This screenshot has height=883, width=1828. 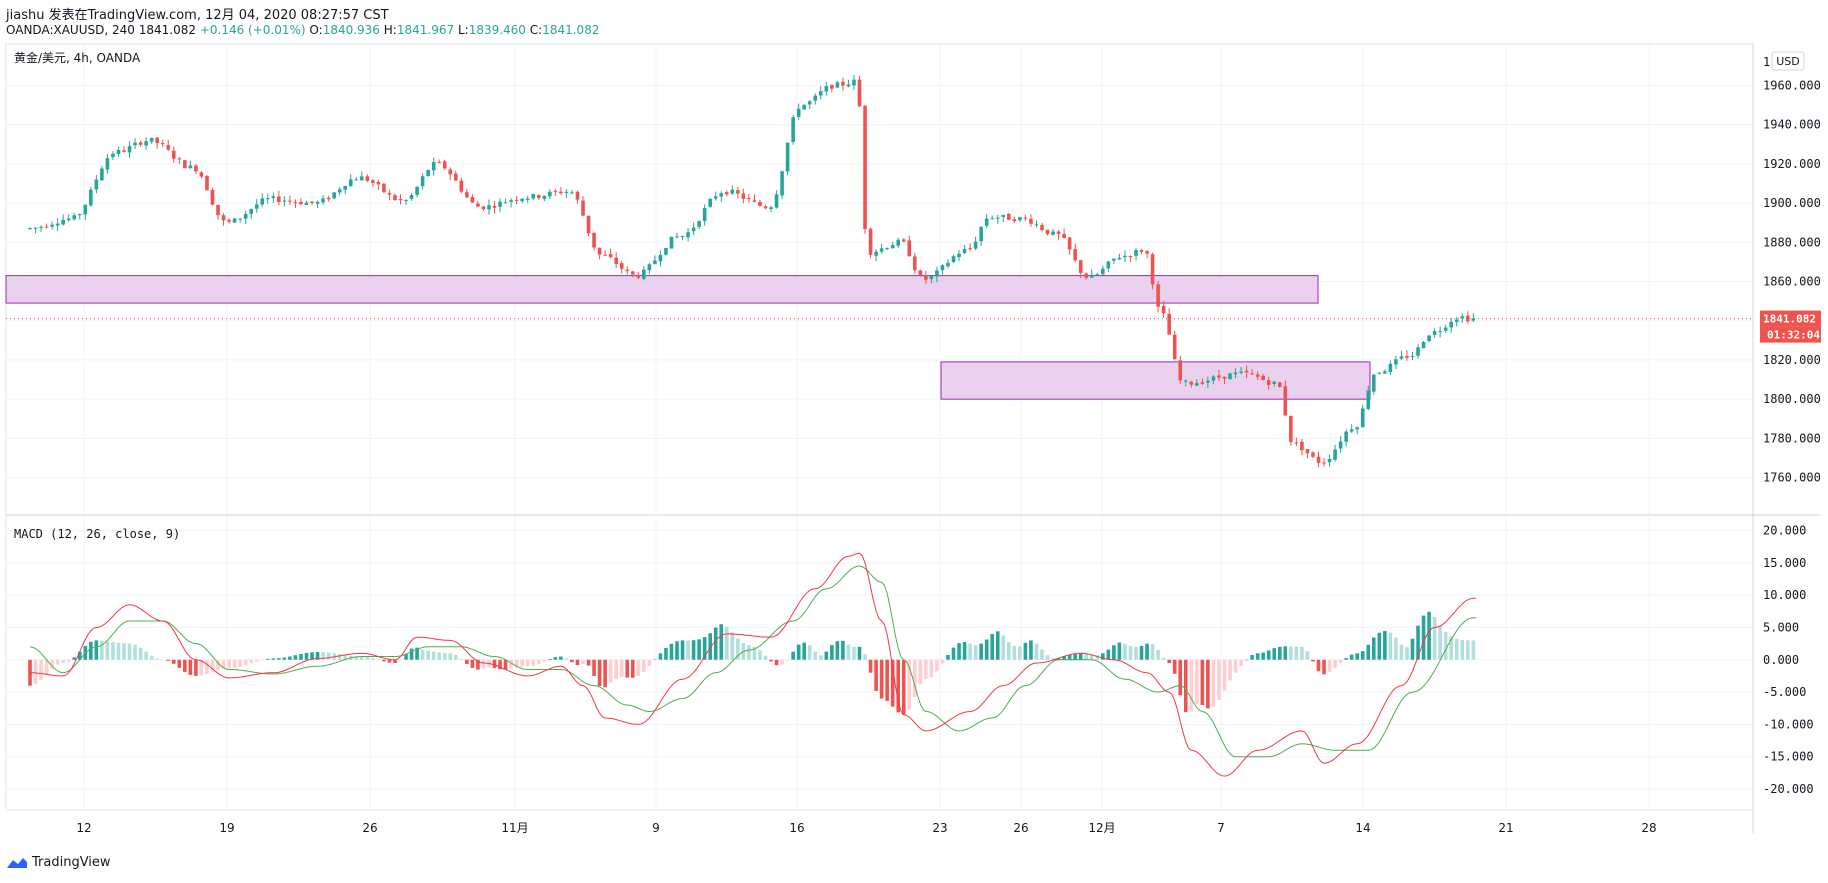 I want to click on l-value: 1839.460, so click(x=497, y=30).